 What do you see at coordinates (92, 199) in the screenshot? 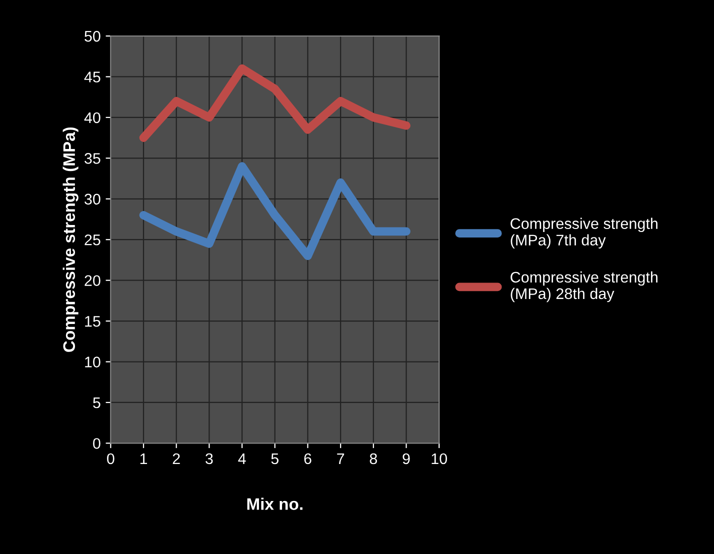
I see `y-tick-label: 30` at bounding box center [92, 199].